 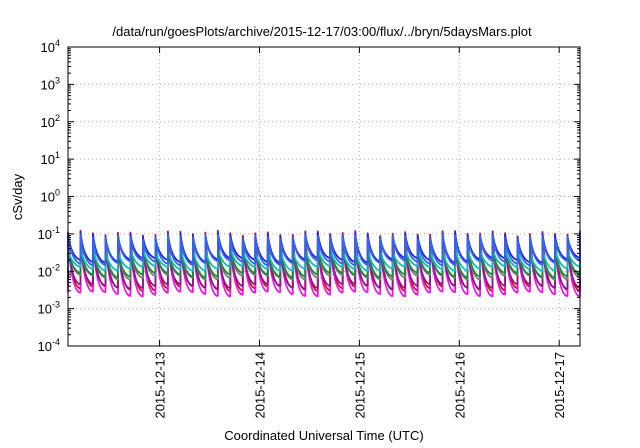 What do you see at coordinates (50, 46) in the screenshot?
I see `y-tick-label: 10⁴` at bounding box center [50, 46].